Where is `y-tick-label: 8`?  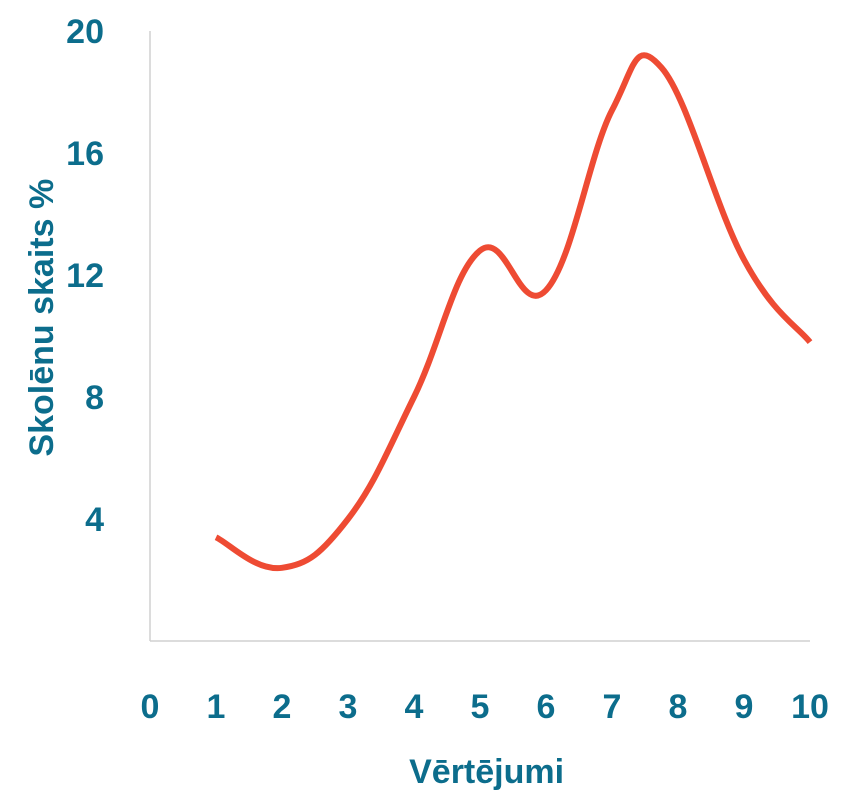
y-tick-label: 8 is located at coordinates (94, 398).